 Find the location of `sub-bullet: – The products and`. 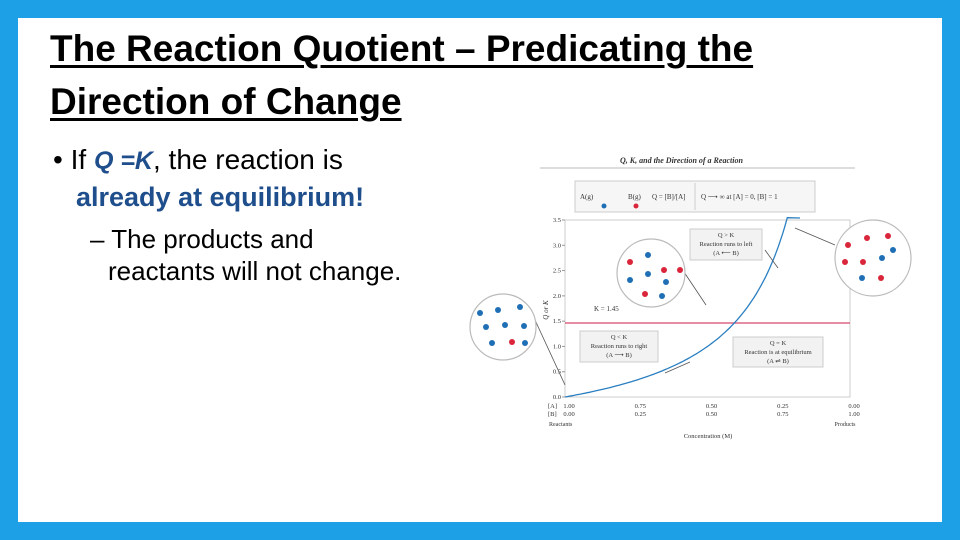

sub-bullet: – The products and is located at coordinates (202, 239).